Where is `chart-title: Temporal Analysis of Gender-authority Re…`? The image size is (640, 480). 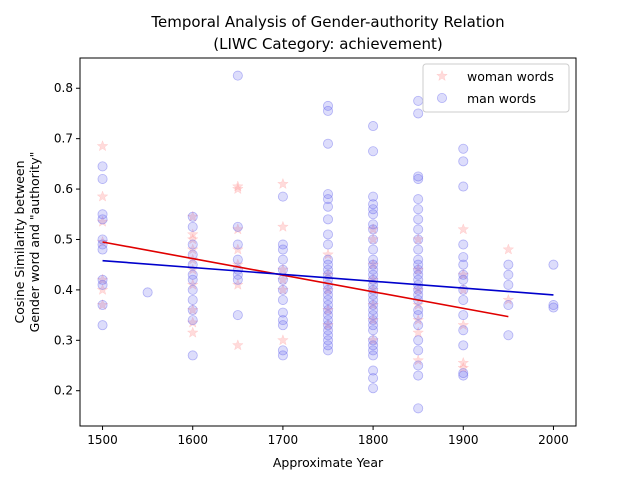 chart-title: Temporal Analysis of Gender-authority Re… is located at coordinates (327, 22).